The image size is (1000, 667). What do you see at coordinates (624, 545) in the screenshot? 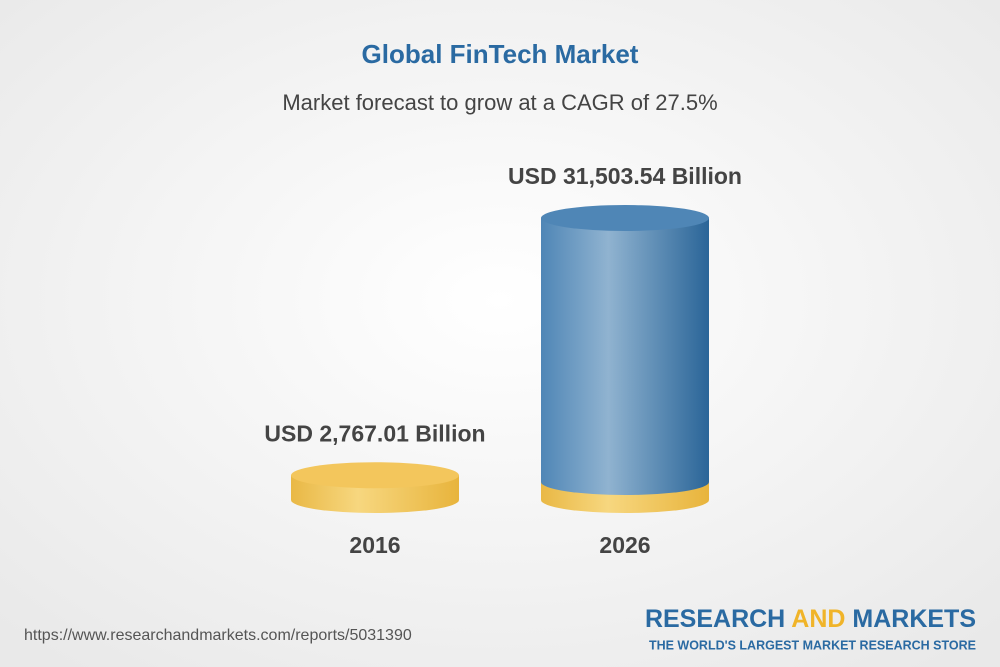
I see `category-label: 2026` at bounding box center [624, 545].